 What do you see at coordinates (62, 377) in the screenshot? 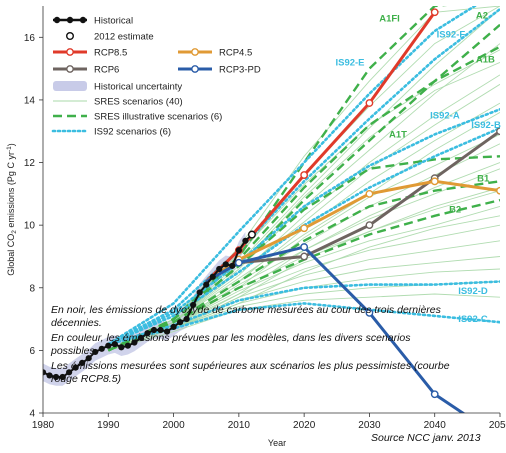
I see `historical-point-1983` at bounding box center [62, 377].